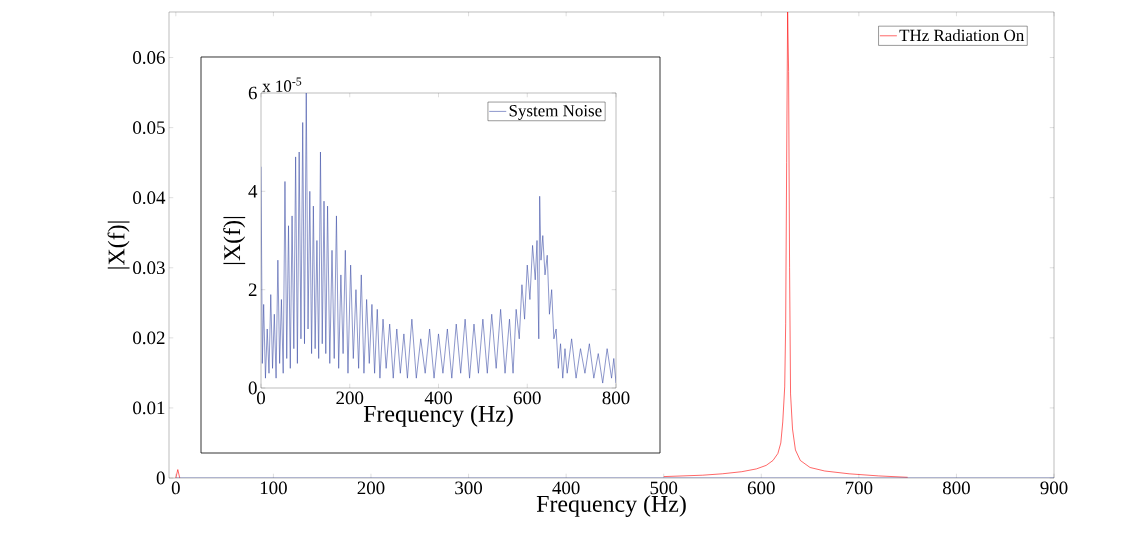 This screenshot has width=1148, height=538. What do you see at coordinates (175, 488) in the screenshot?
I see `x-tick-label: 0` at bounding box center [175, 488].